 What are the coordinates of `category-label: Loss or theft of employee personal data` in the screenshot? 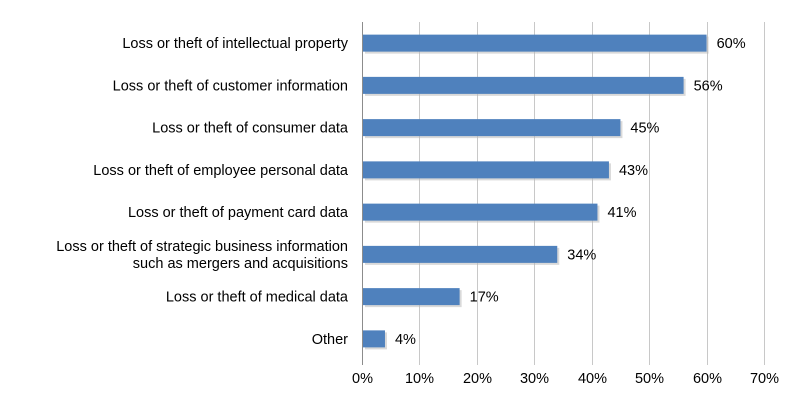 It's located at (221, 171).